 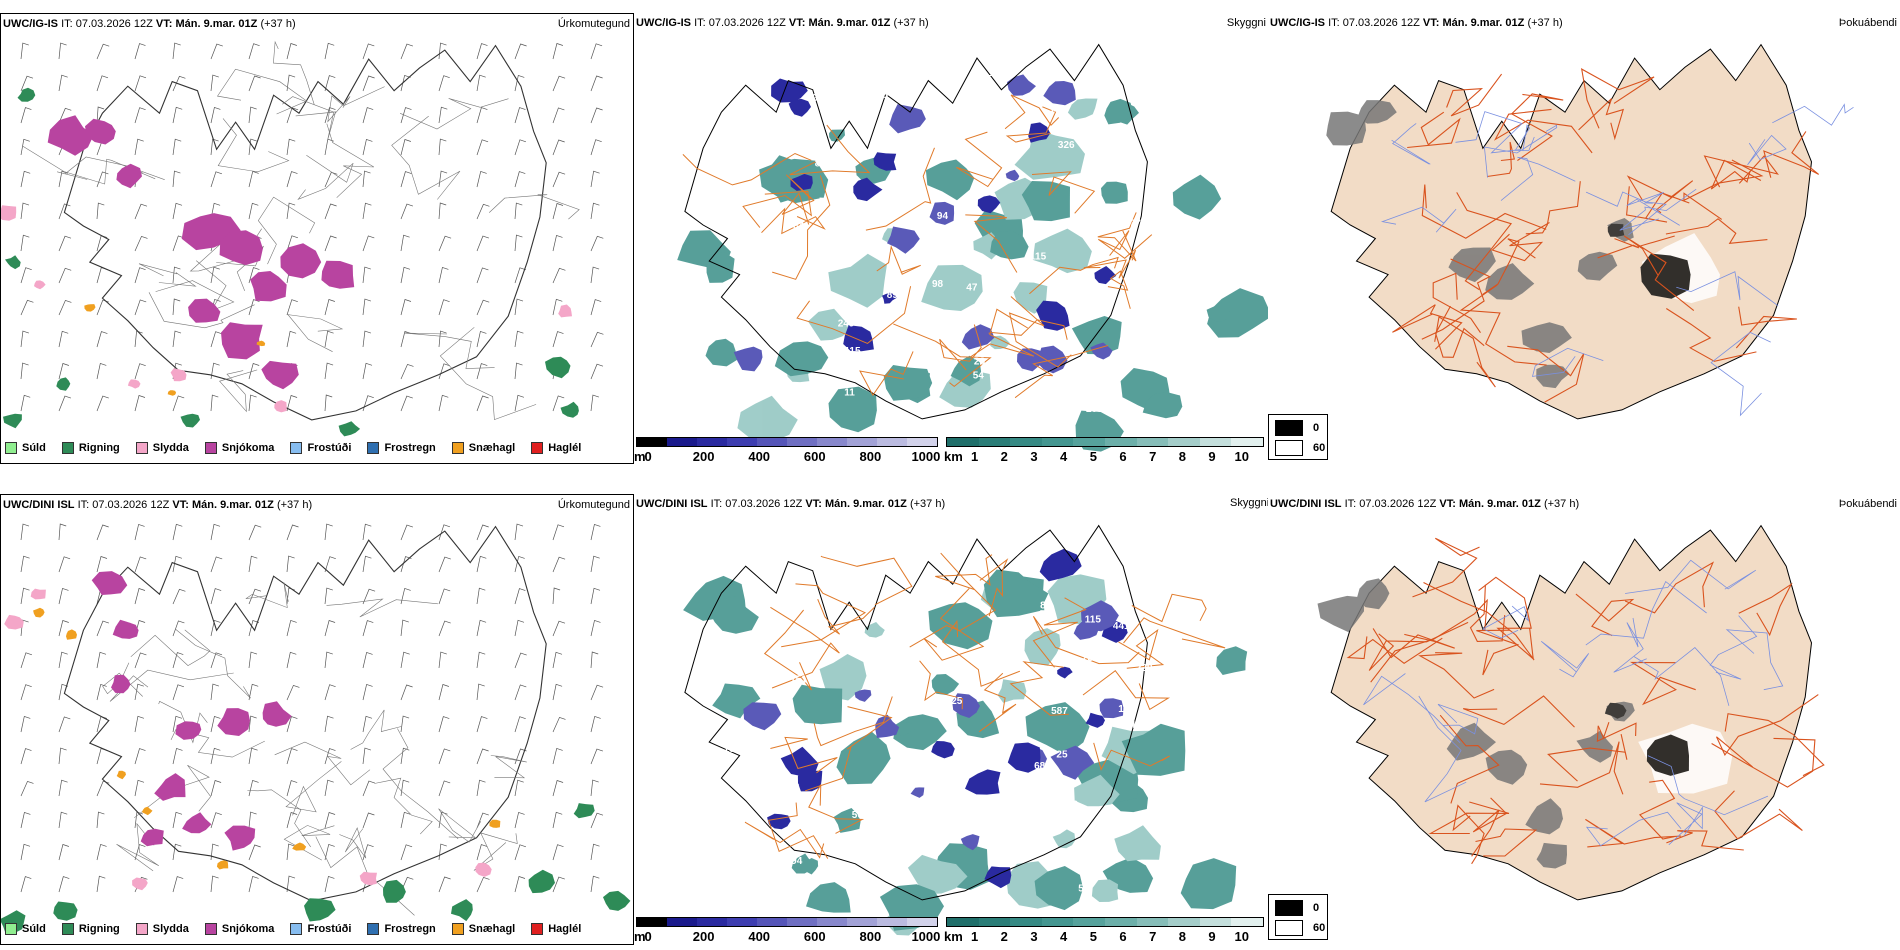 What do you see at coordinates (1551, 855) in the screenshot?
I see `fog-area-gray` at bounding box center [1551, 855].